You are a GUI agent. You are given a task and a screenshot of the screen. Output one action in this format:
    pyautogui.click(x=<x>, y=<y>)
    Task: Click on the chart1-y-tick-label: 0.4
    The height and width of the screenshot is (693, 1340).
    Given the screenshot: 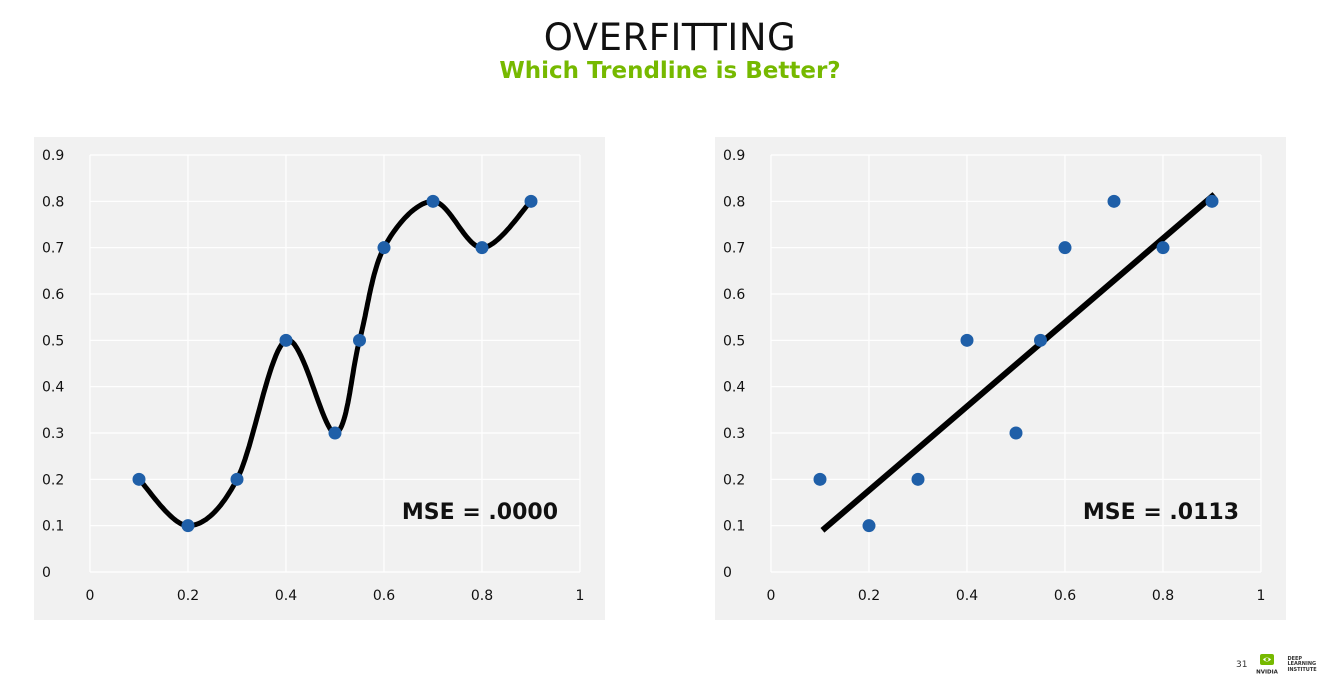 What is the action you would take?
    pyautogui.click(x=53, y=388)
    